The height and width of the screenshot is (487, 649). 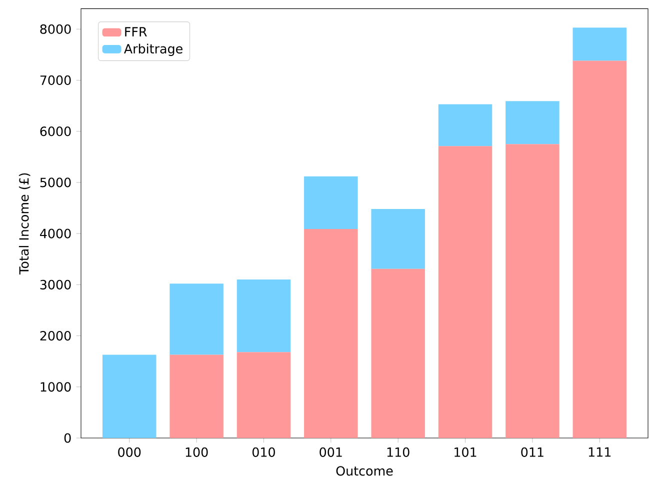 I want to click on y-tick-label: 8000, so click(x=55, y=29).